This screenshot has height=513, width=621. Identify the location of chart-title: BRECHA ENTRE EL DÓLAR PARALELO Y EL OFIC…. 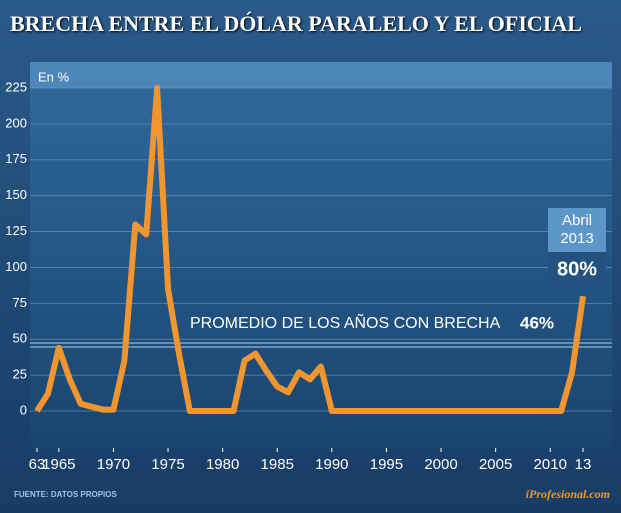
(296, 23).